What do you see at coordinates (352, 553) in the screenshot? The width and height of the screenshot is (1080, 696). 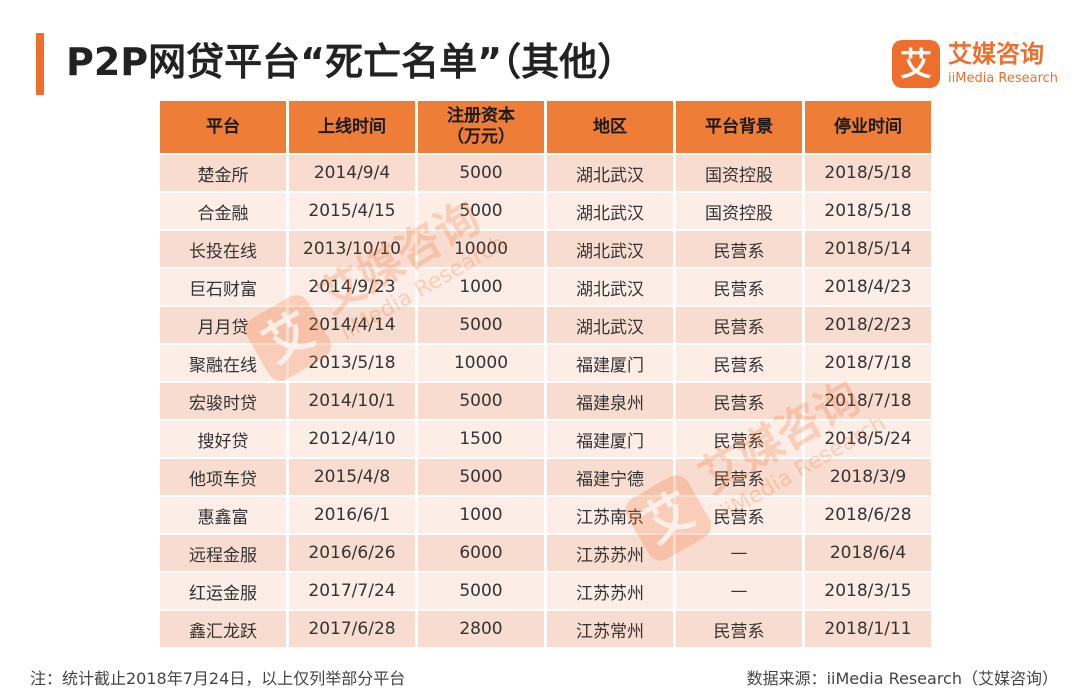 I see `table-cell: 2016/6/26` at bounding box center [352, 553].